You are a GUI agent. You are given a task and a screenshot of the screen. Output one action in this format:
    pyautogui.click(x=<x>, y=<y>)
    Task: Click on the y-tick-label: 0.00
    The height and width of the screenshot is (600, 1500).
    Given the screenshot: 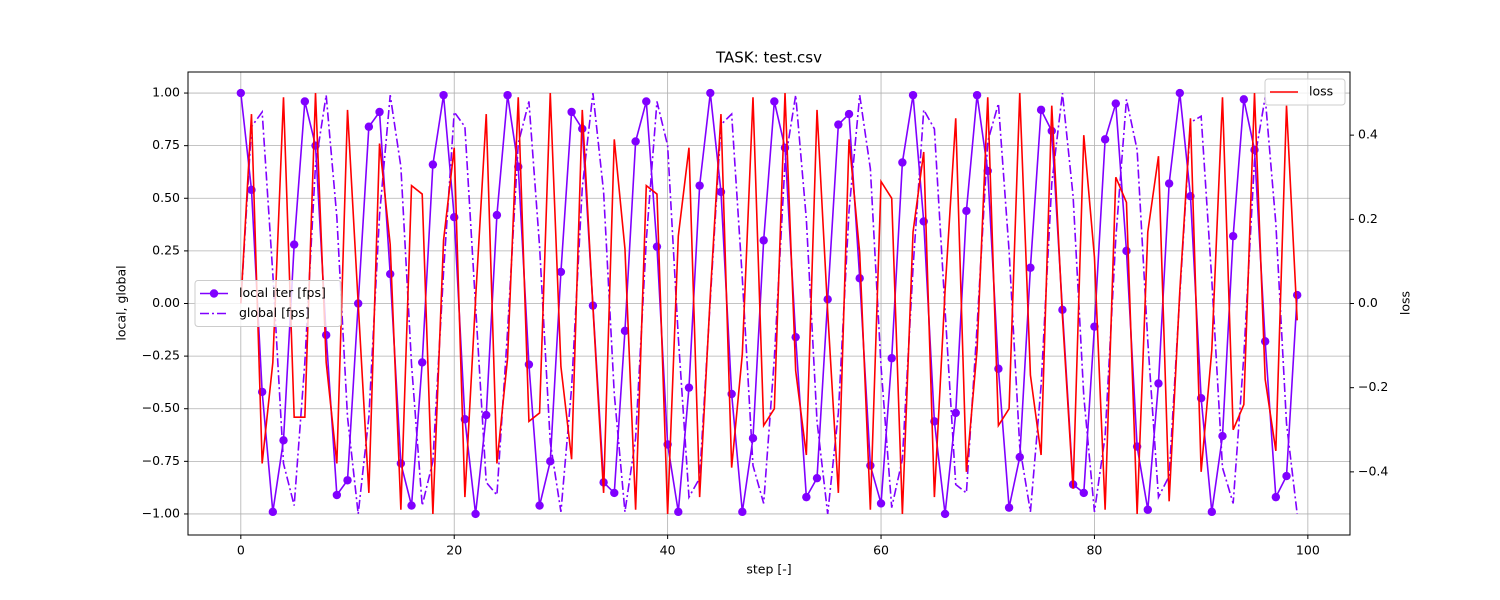 What is the action you would take?
    pyautogui.click(x=166, y=302)
    